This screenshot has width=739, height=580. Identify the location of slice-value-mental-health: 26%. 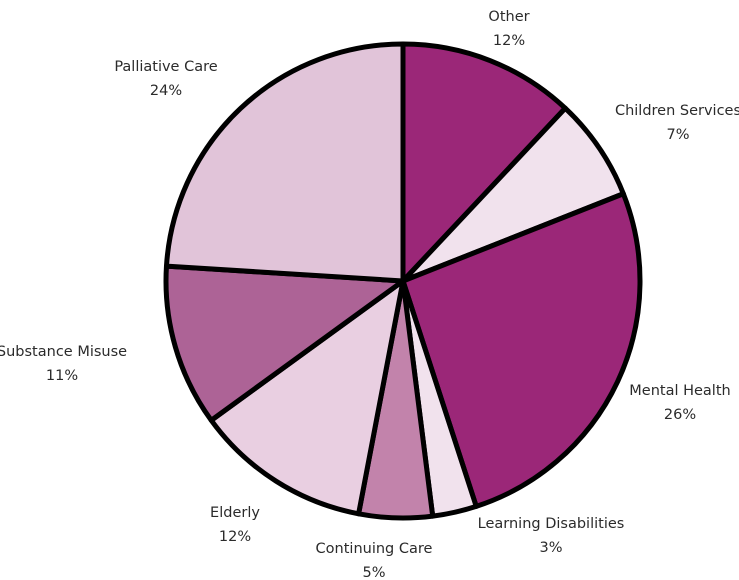
(680, 415).